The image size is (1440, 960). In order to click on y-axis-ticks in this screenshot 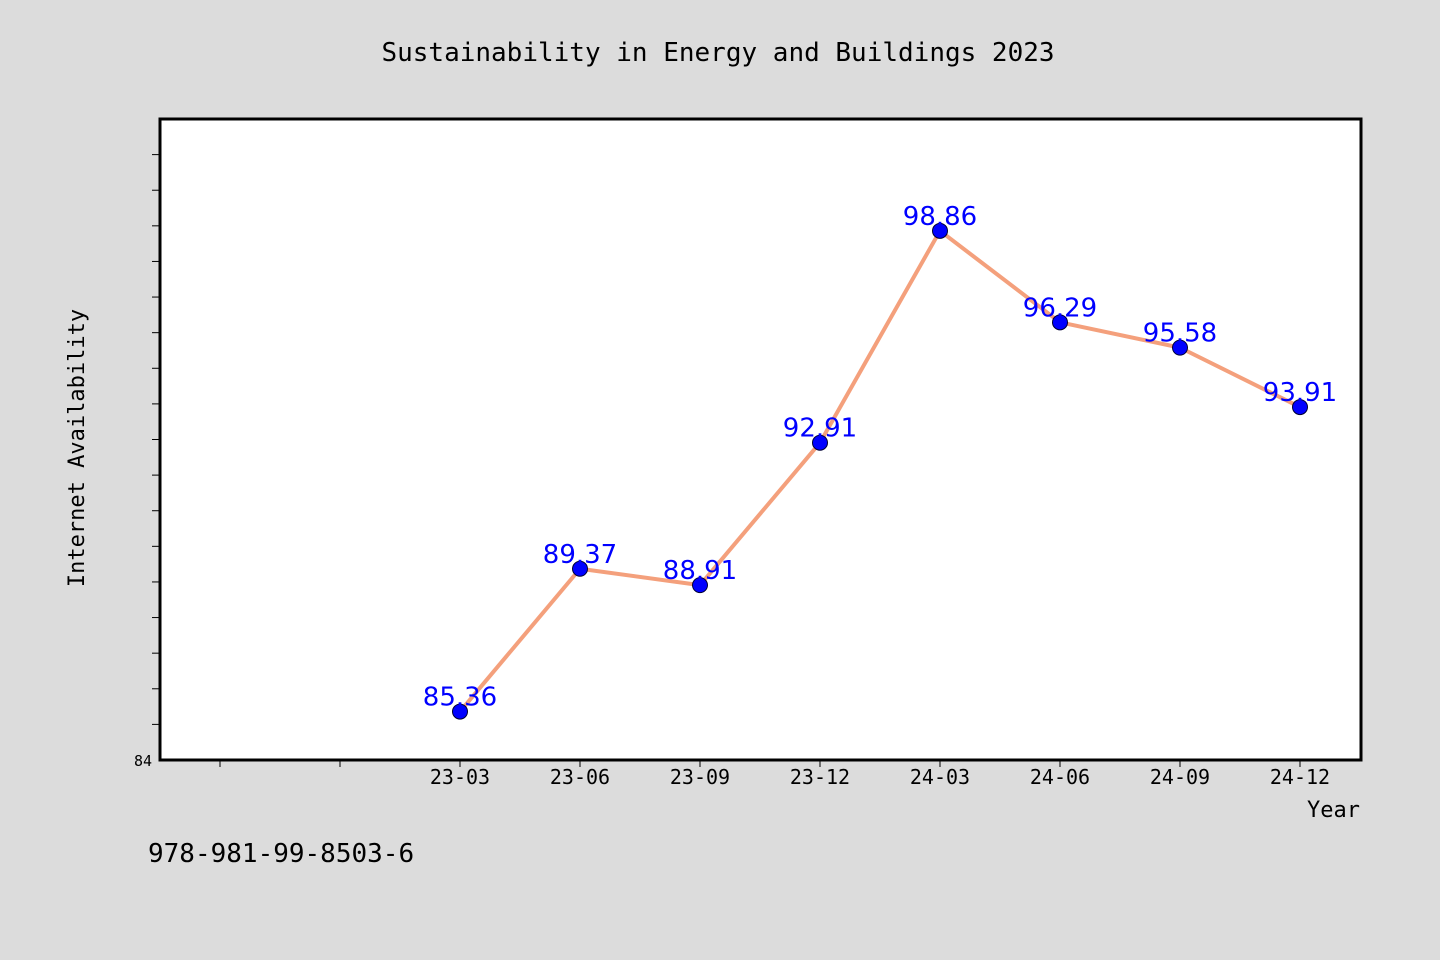, I will do `click(155, 439)`.